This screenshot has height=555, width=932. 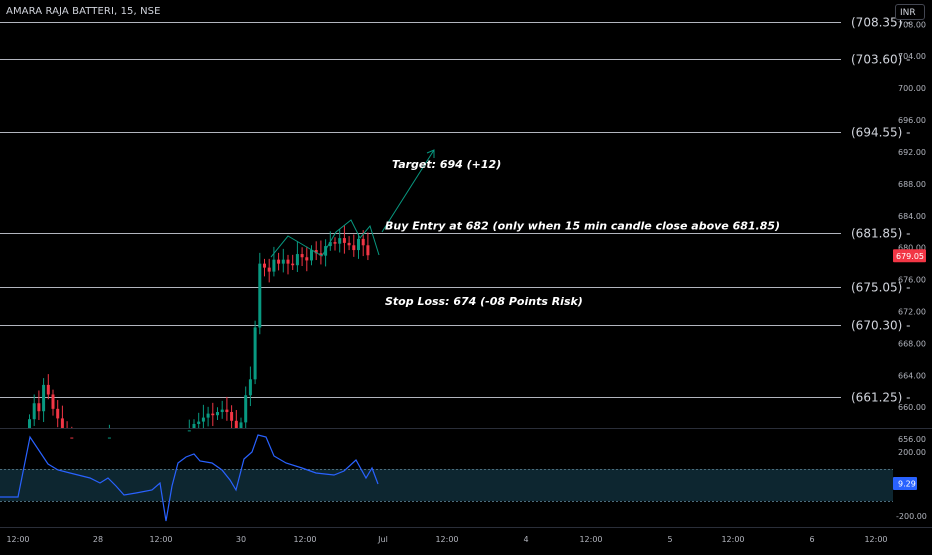 I want to click on level-label: (675.05) -, so click(x=881, y=288).